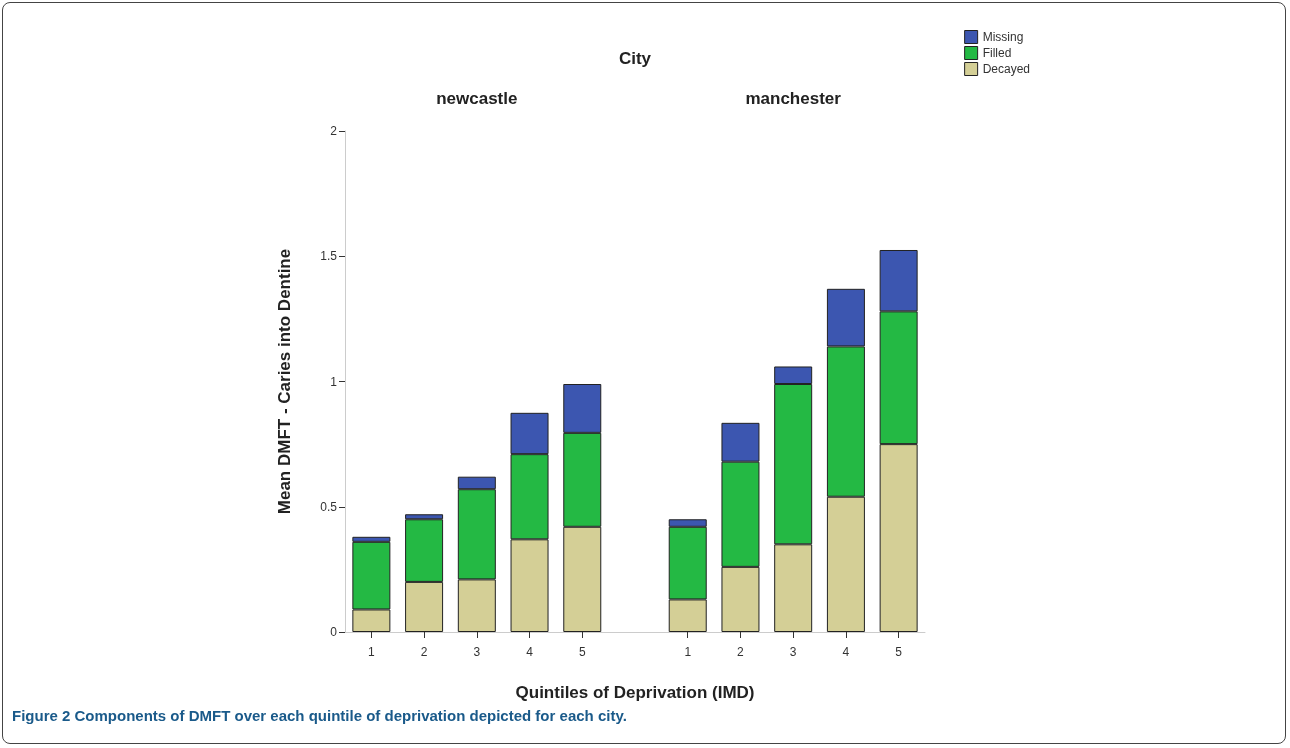 The image size is (1290, 748). What do you see at coordinates (477, 98) in the screenshot?
I see `text: newcastle` at bounding box center [477, 98].